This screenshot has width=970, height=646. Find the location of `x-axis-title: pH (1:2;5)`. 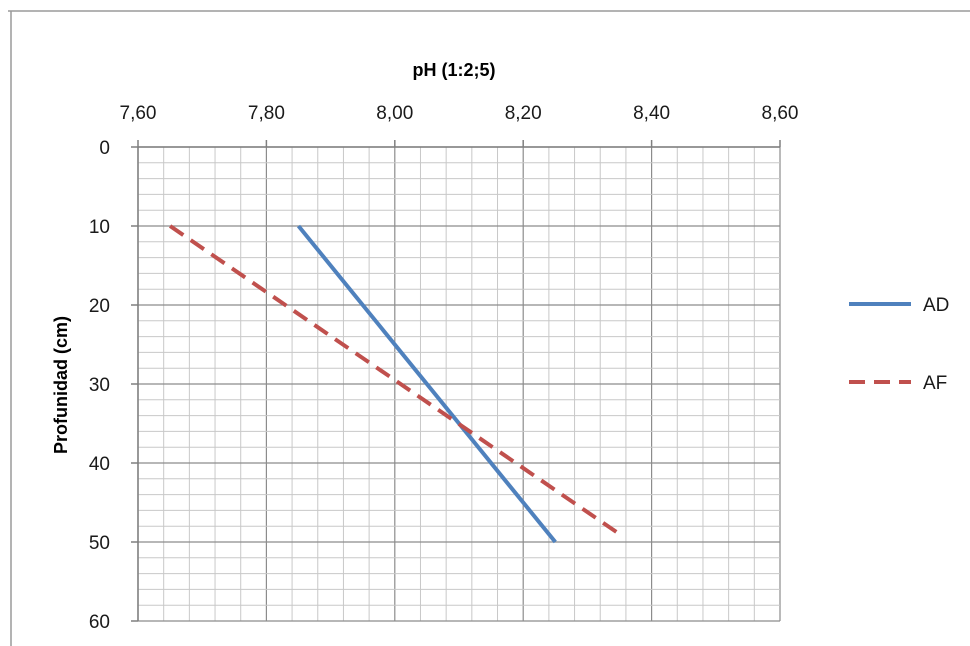

x-axis-title: pH (1:2;5) is located at coordinates (453, 70).